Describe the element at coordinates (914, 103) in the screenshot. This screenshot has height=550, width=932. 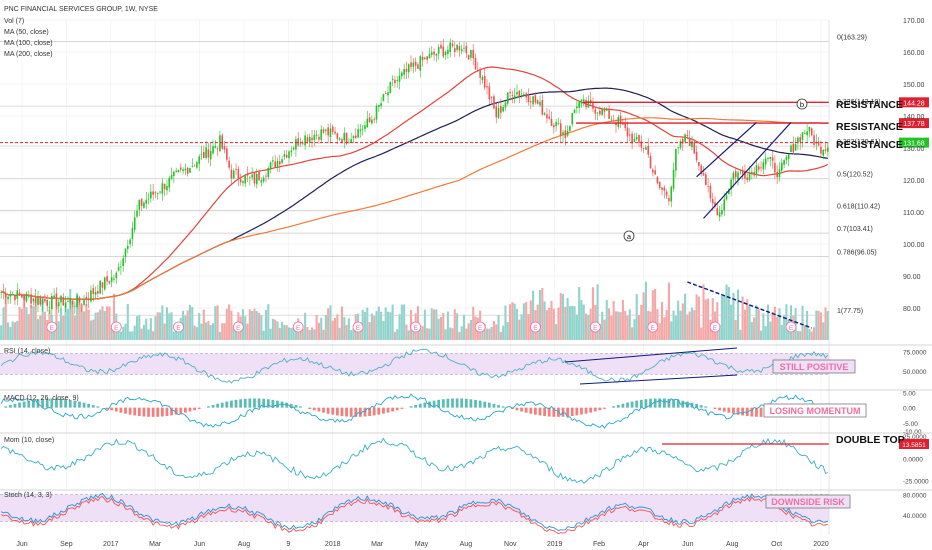
I see `price-tag-label: 144.28` at that location.